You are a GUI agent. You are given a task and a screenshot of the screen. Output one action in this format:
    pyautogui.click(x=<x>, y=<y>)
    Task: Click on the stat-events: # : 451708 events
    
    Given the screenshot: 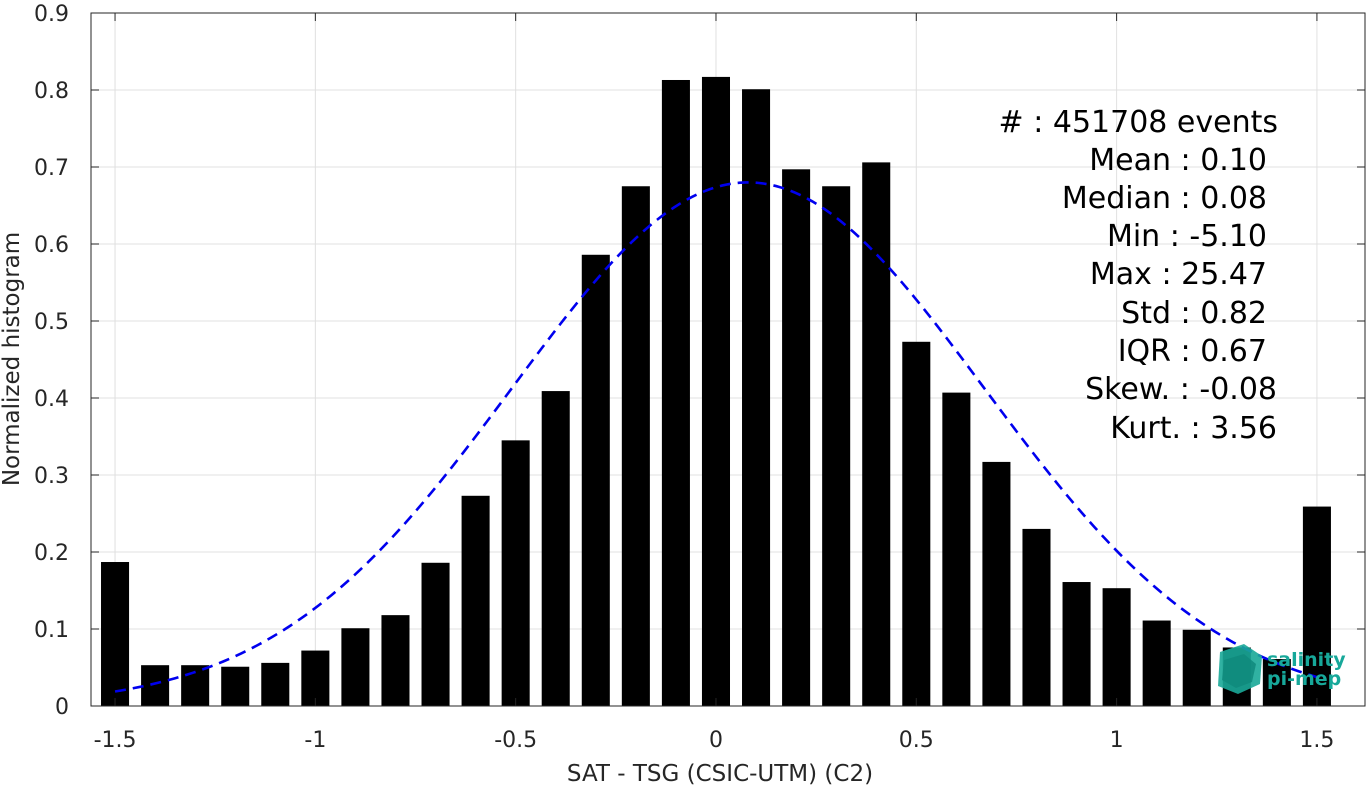 What is the action you would take?
    pyautogui.click(x=1138, y=122)
    